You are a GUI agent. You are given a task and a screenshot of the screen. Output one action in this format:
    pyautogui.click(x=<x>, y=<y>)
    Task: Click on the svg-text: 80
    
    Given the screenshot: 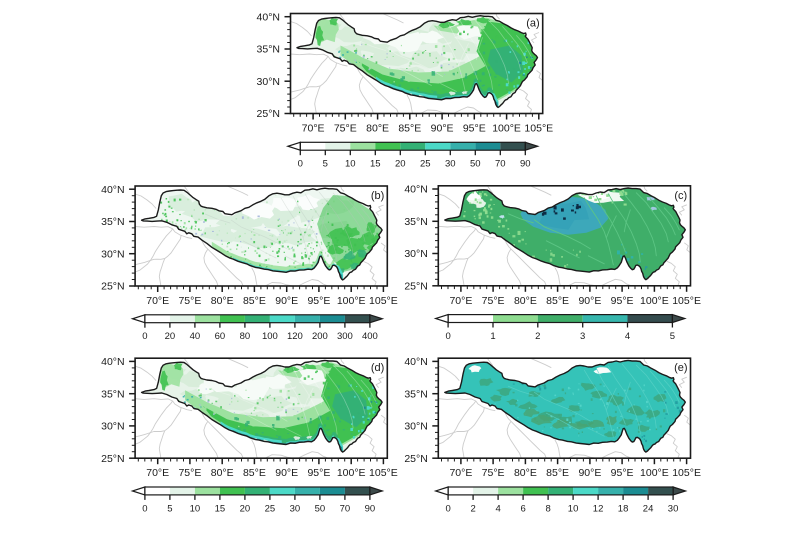 What is the action you would take?
    pyautogui.click(x=245, y=336)
    